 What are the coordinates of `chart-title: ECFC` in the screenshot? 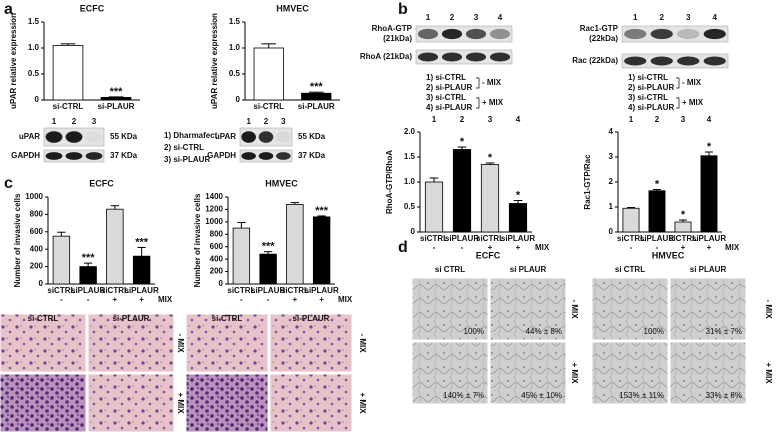 It's located at (101, 183).